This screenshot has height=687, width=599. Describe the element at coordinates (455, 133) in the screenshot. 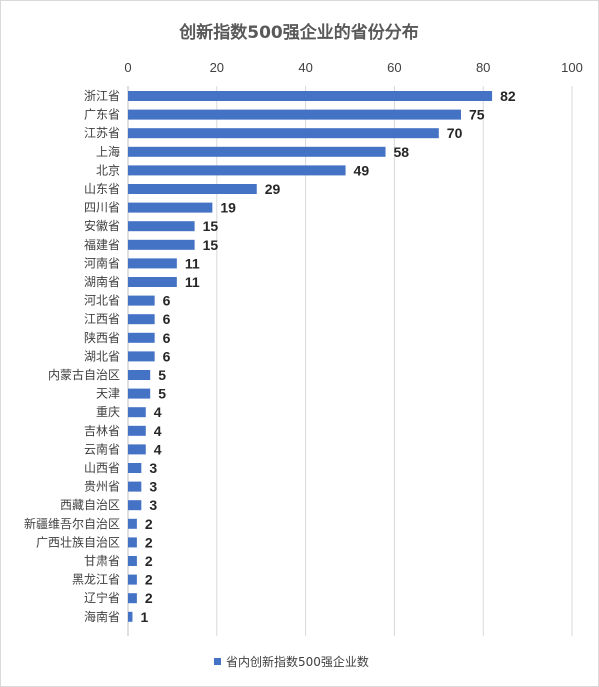

I see `data-label: 70` at that location.